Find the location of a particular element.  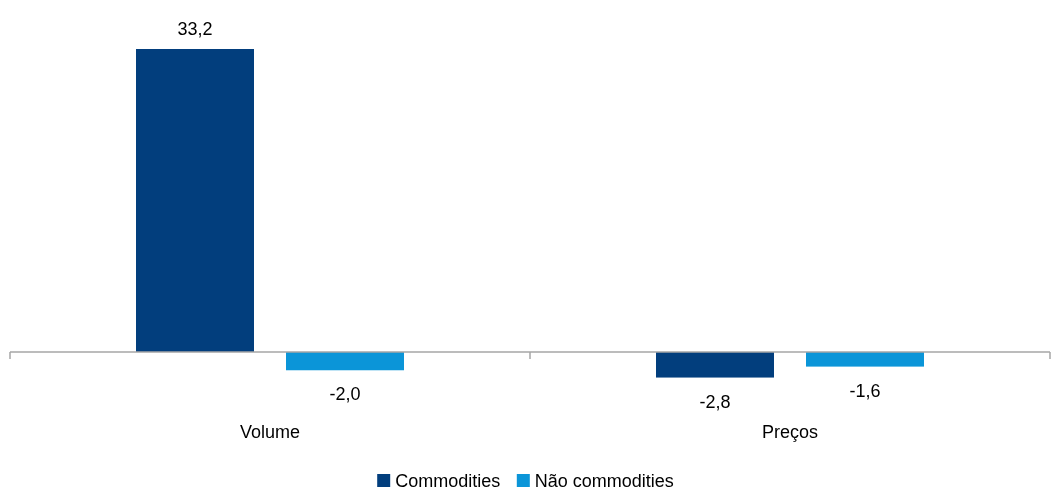

data-label: -1,6 is located at coordinates (865, 390).